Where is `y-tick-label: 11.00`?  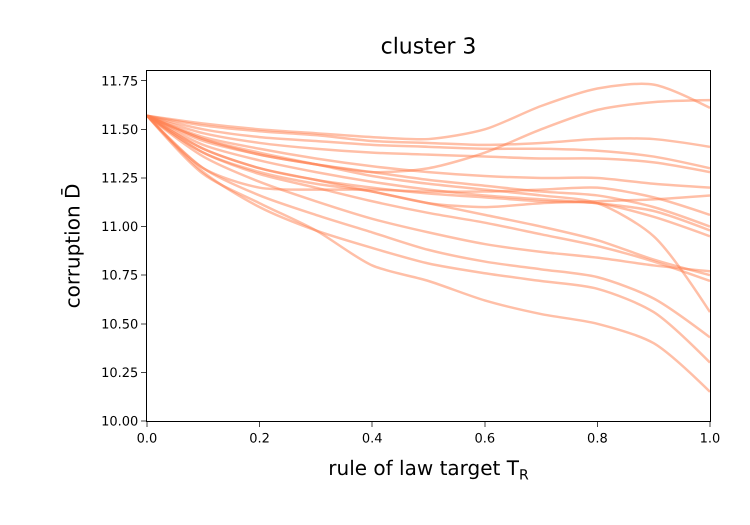
y-tick-label: 11.00 is located at coordinates (119, 228).